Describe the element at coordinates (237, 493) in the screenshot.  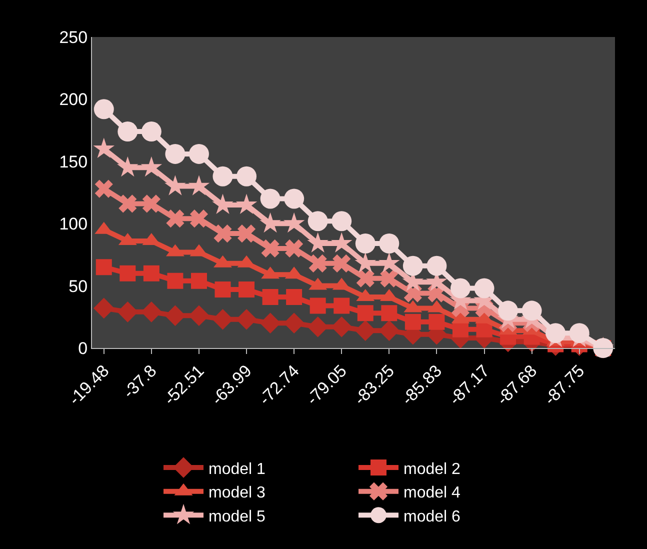
I see `legend-label: model 3` at that location.